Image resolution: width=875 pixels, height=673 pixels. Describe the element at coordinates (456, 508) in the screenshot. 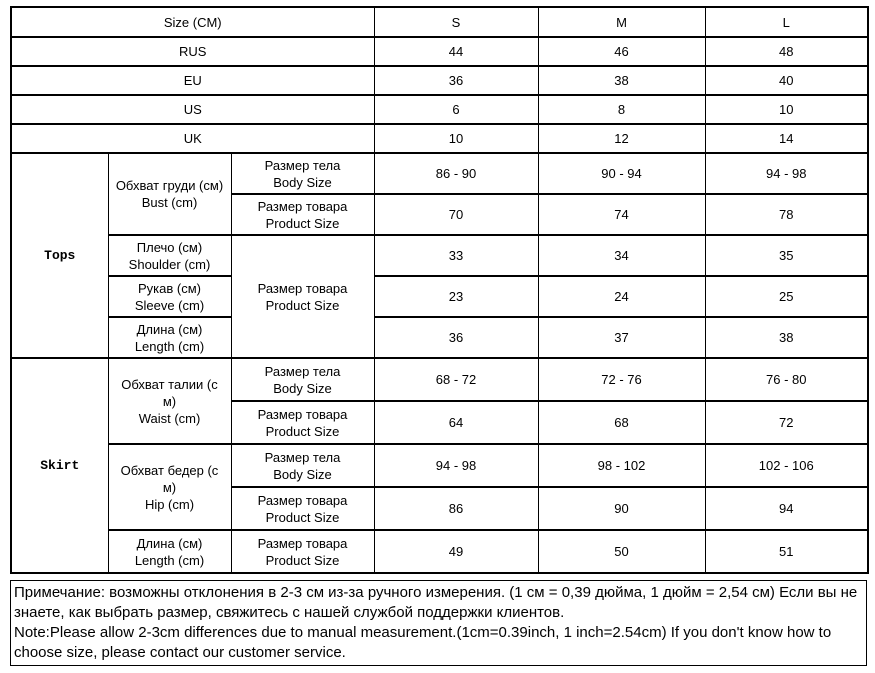

I see `cell-skirt-hip-product-s: 86` at that location.